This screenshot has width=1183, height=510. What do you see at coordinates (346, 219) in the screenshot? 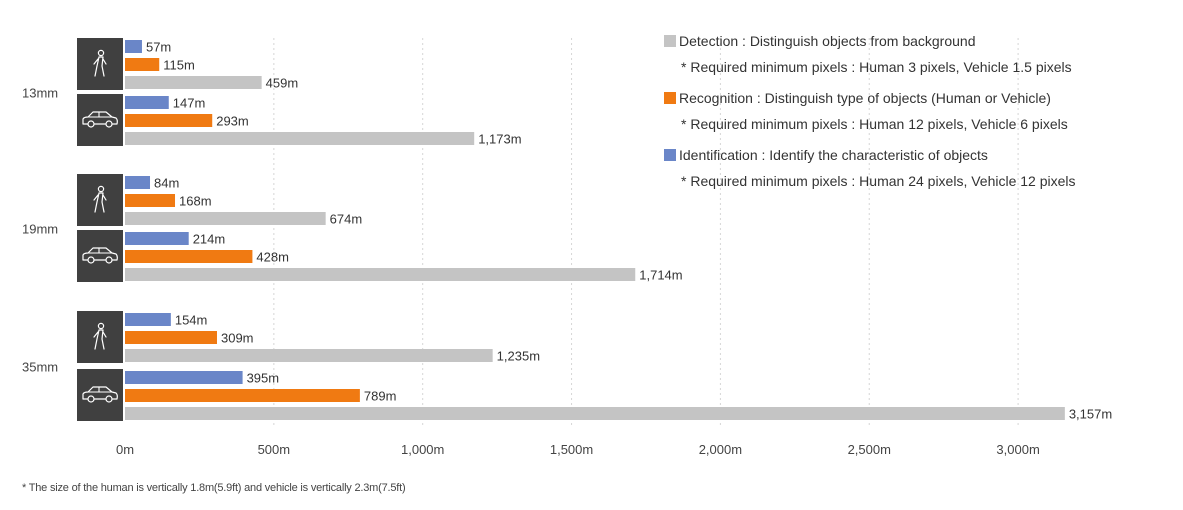
I see `data-label: 674m` at bounding box center [346, 219].